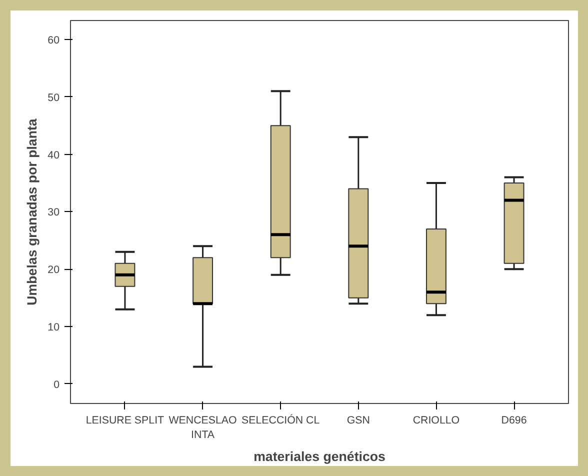  What do you see at coordinates (514, 420) in the screenshot?
I see `x-tick-label: D696` at bounding box center [514, 420].